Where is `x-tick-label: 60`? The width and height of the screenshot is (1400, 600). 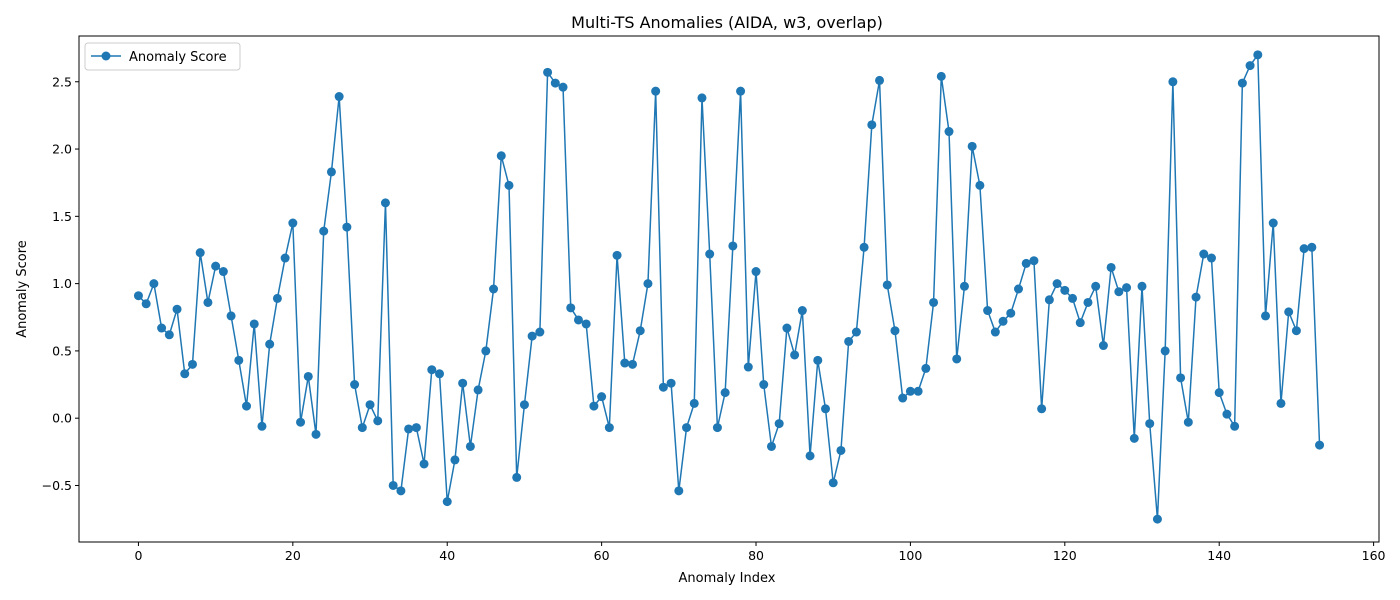 x-tick-label: 60 is located at coordinates (602, 555).